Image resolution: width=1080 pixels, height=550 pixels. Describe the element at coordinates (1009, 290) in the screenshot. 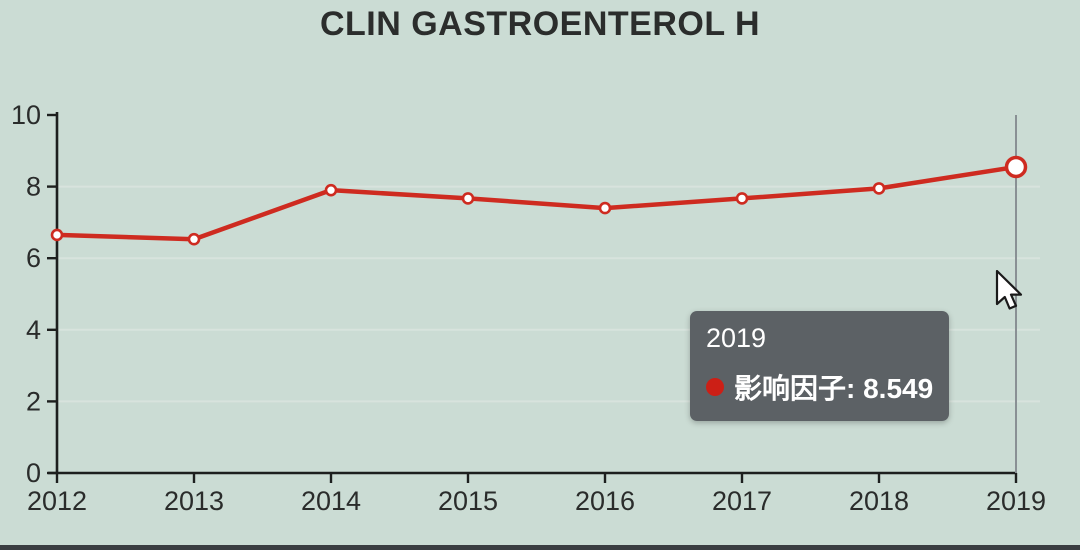

I see `mouse-cursor-icon` at that location.